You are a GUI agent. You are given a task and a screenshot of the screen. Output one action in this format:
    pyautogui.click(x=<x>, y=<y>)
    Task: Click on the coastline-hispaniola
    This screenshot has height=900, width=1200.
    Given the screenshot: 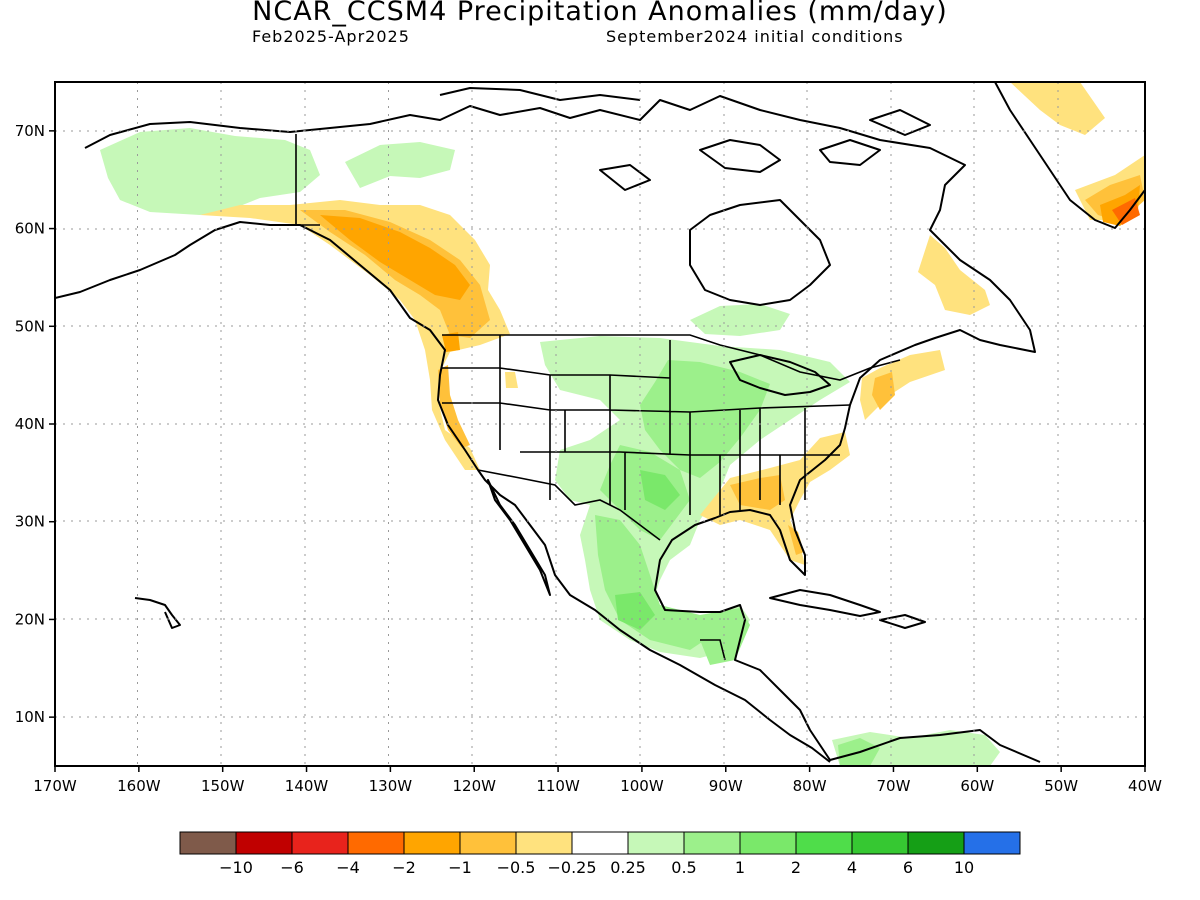 What is the action you would take?
    pyautogui.click(x=902, y=621)
    